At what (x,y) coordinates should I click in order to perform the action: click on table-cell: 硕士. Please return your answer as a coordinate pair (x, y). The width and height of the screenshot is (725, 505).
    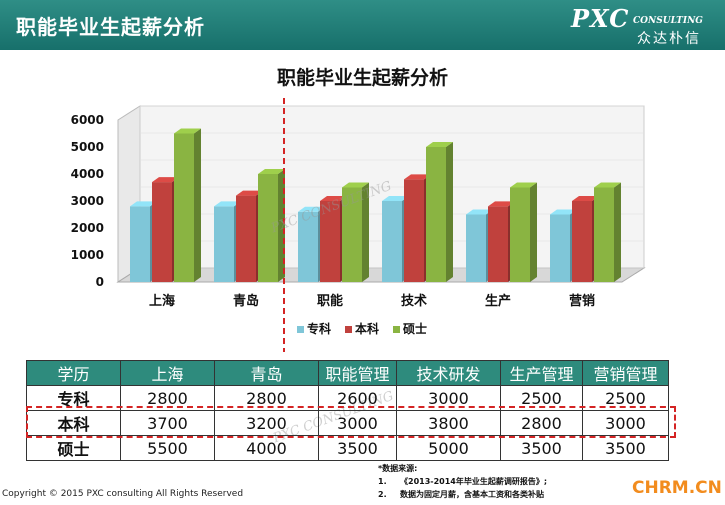
    Looking at the image, I should click on (73, 448).